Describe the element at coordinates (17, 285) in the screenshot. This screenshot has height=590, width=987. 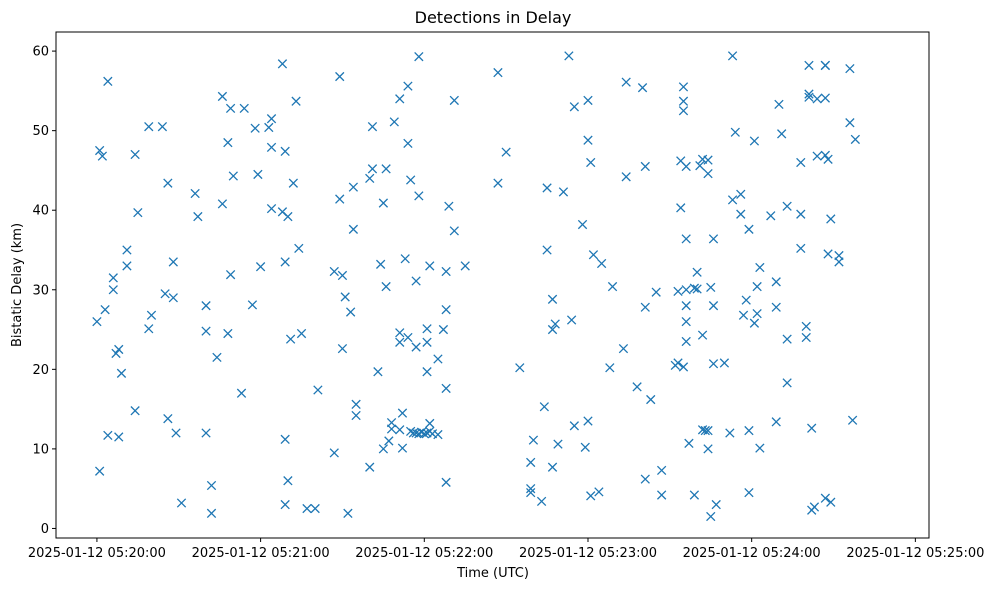
I see `y-axis-label: Bistatic Delay (km)` at that location.